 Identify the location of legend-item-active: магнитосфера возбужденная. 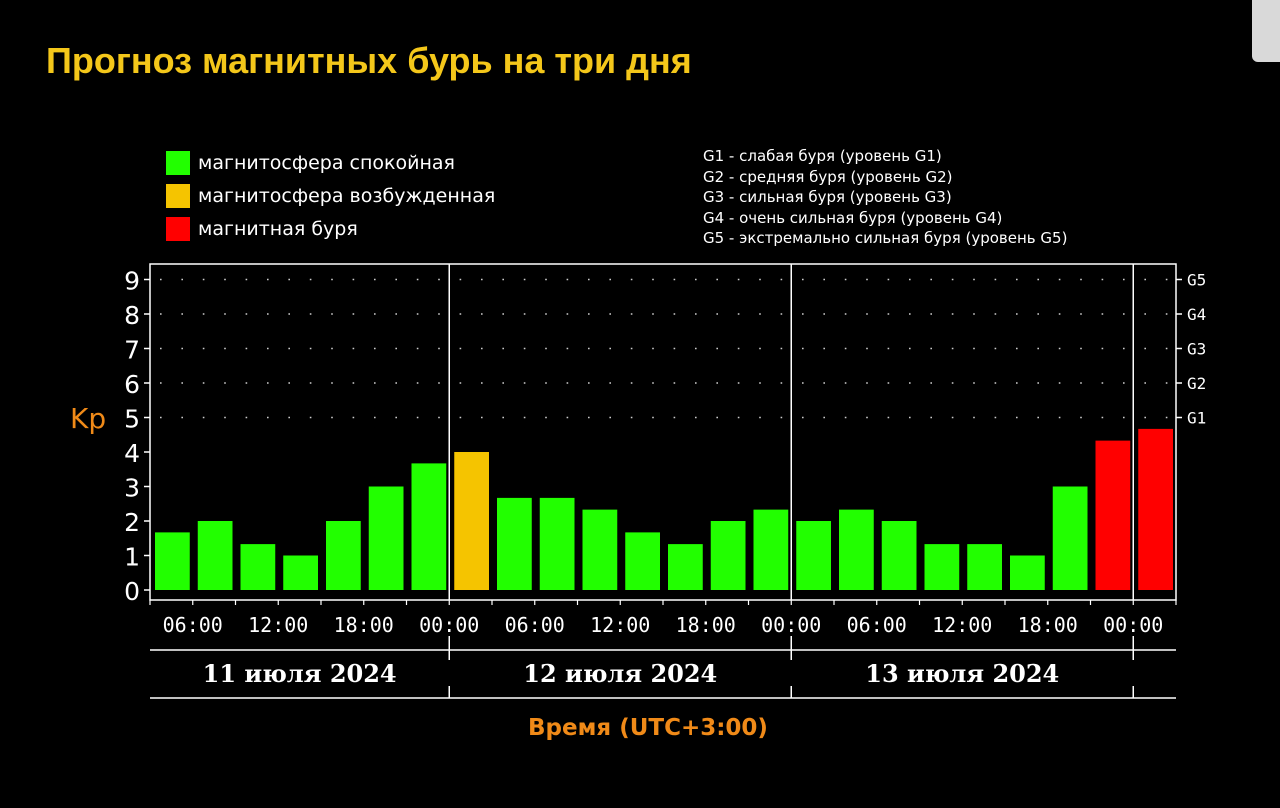
(330, 195).